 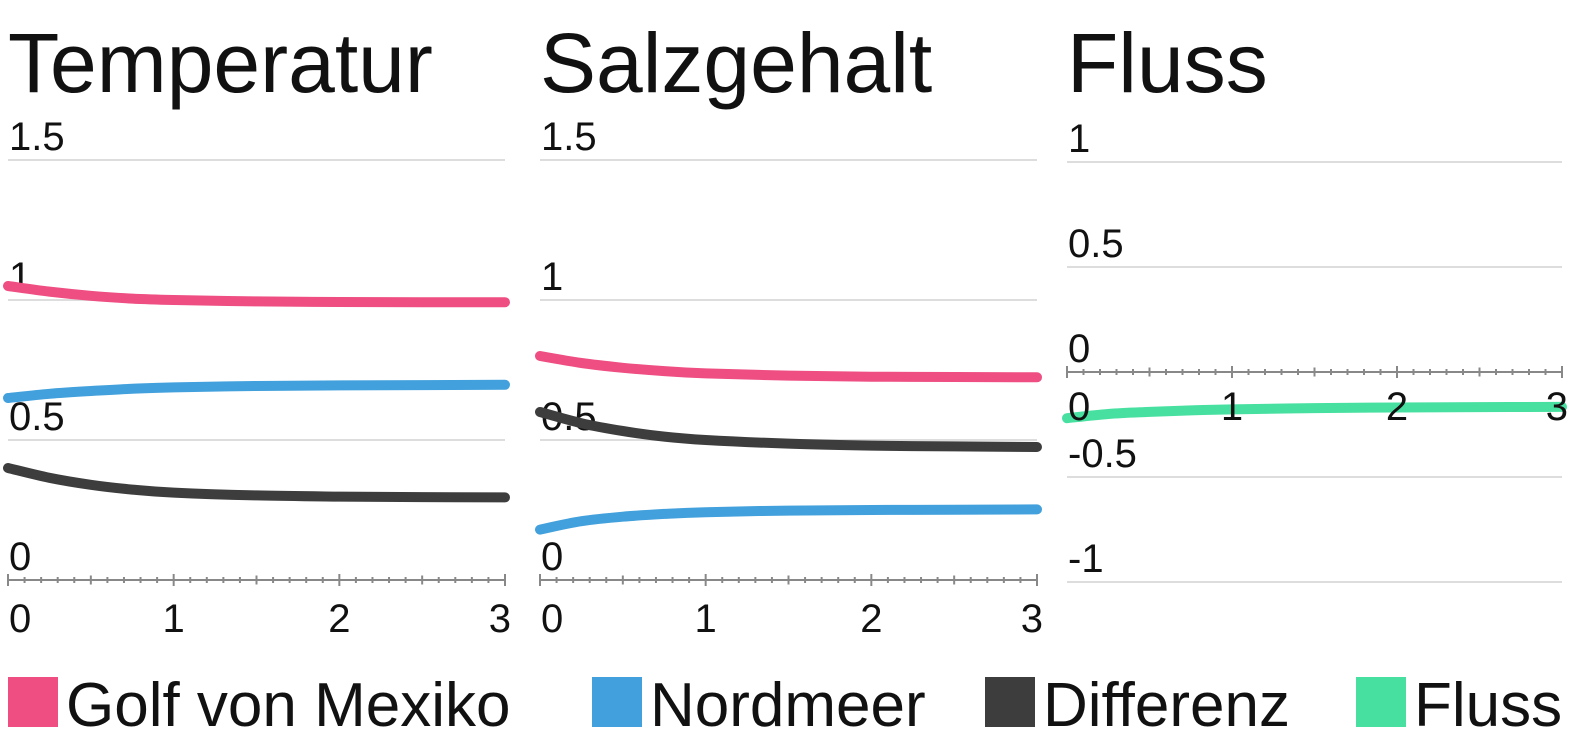 What do you see at coordinates (1086, 559) in the screenshot?
I see `y-tick-label: -1` at bounding box center [1086, 559].